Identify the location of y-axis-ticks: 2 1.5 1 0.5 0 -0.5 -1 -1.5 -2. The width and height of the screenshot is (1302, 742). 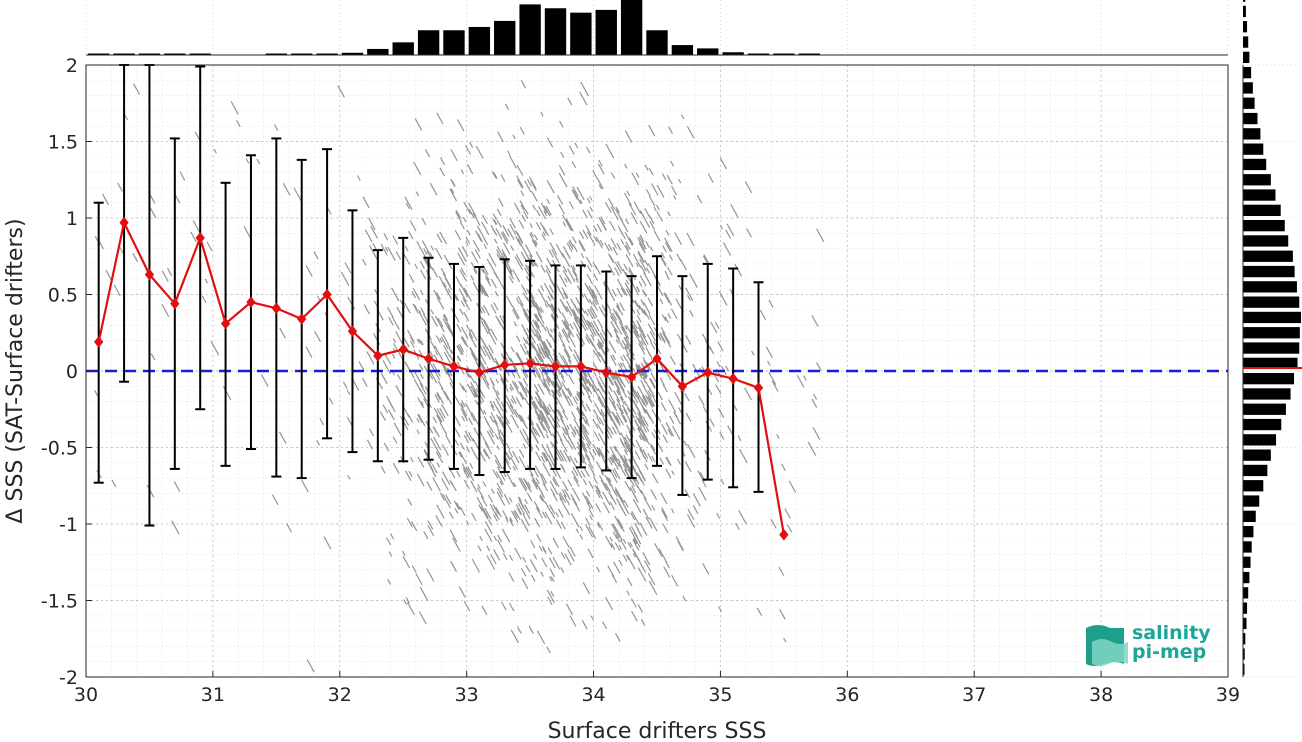
(66, 372).